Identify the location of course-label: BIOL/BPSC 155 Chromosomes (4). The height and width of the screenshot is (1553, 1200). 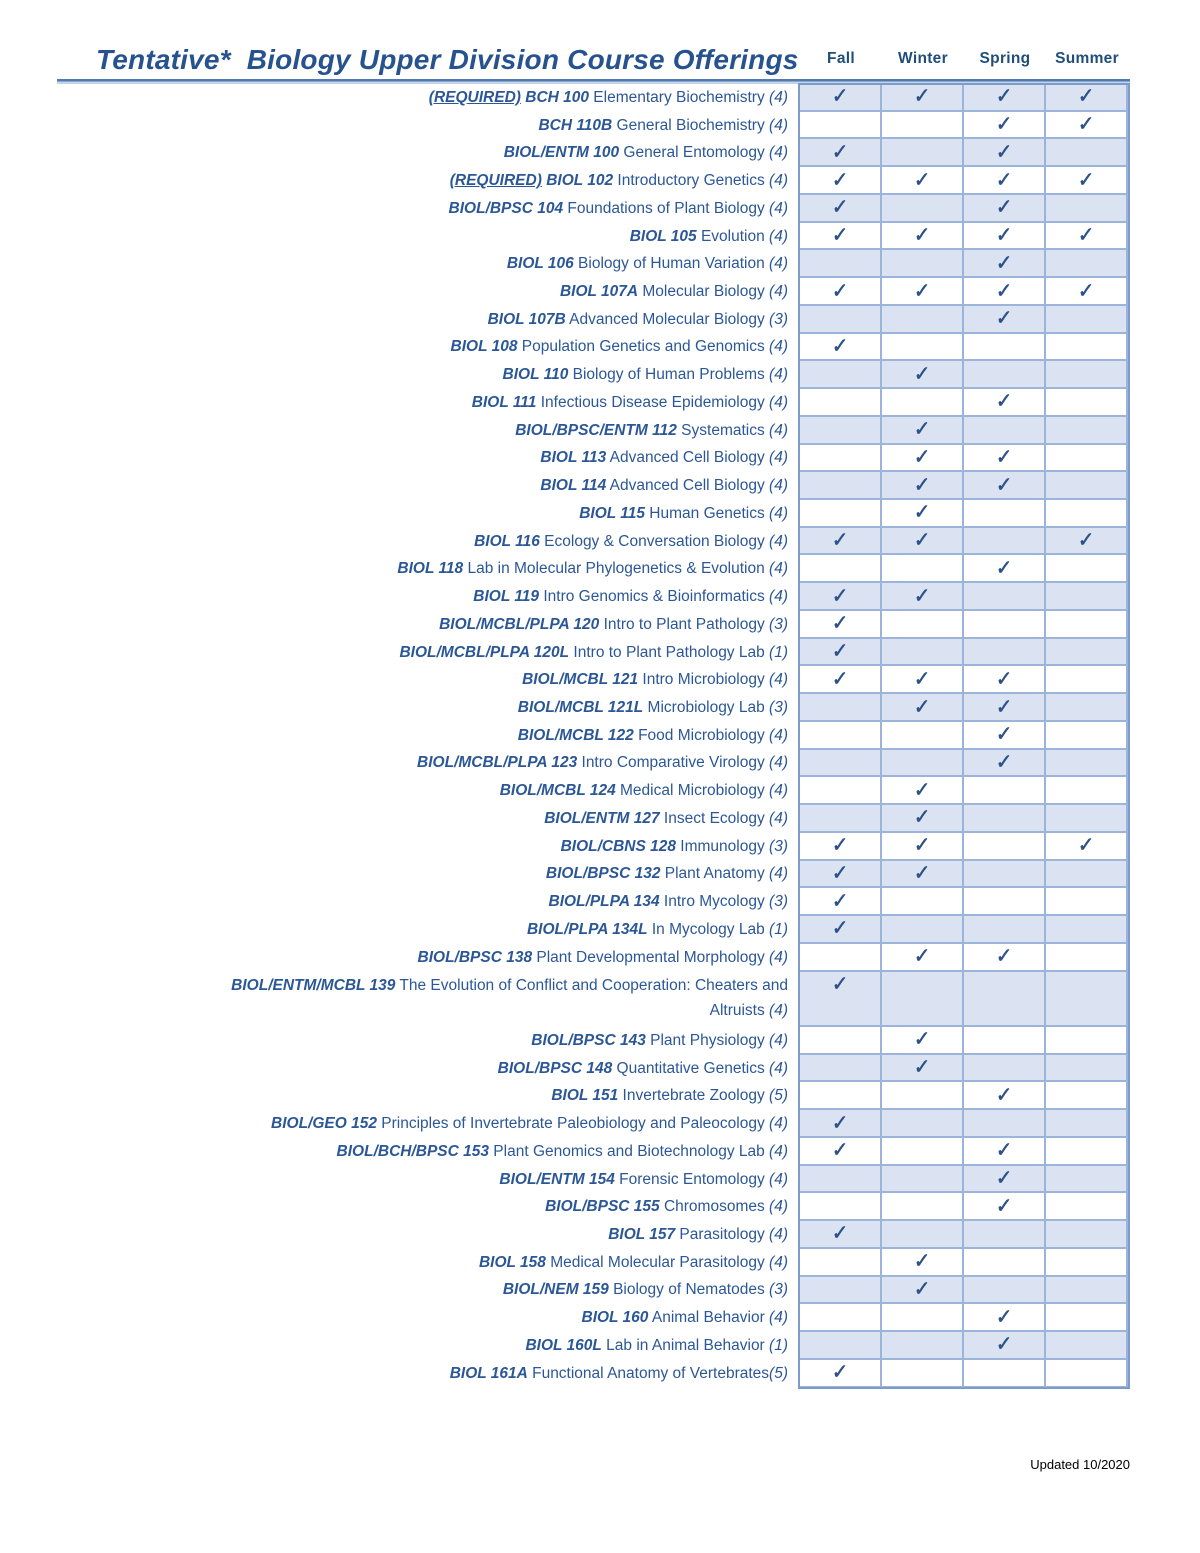
(666, 1207).